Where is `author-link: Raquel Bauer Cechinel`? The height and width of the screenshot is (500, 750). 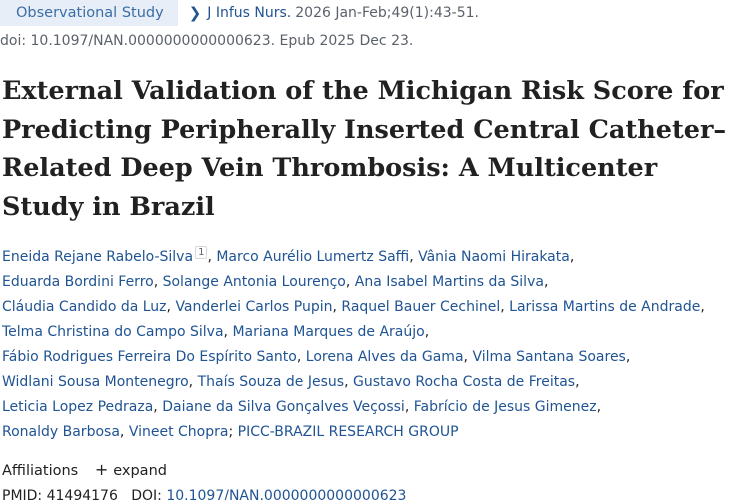 author-link: Raquel Bauer Cechinel is located at coordinates (421, 307).